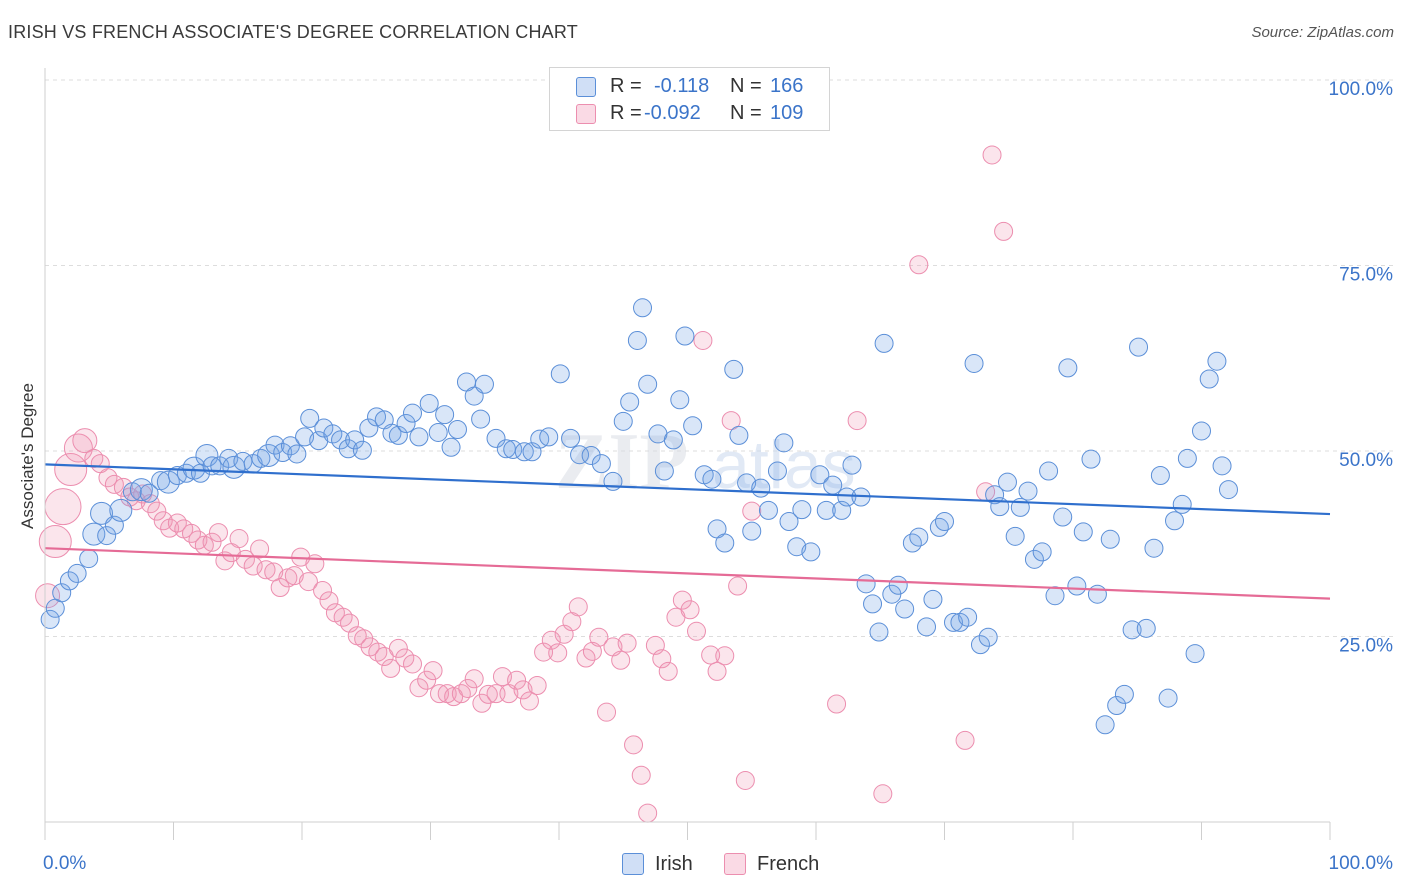 The image size is (1406, 892). I want to click on bottom-legend-swatch-irish, so click(633, 864).